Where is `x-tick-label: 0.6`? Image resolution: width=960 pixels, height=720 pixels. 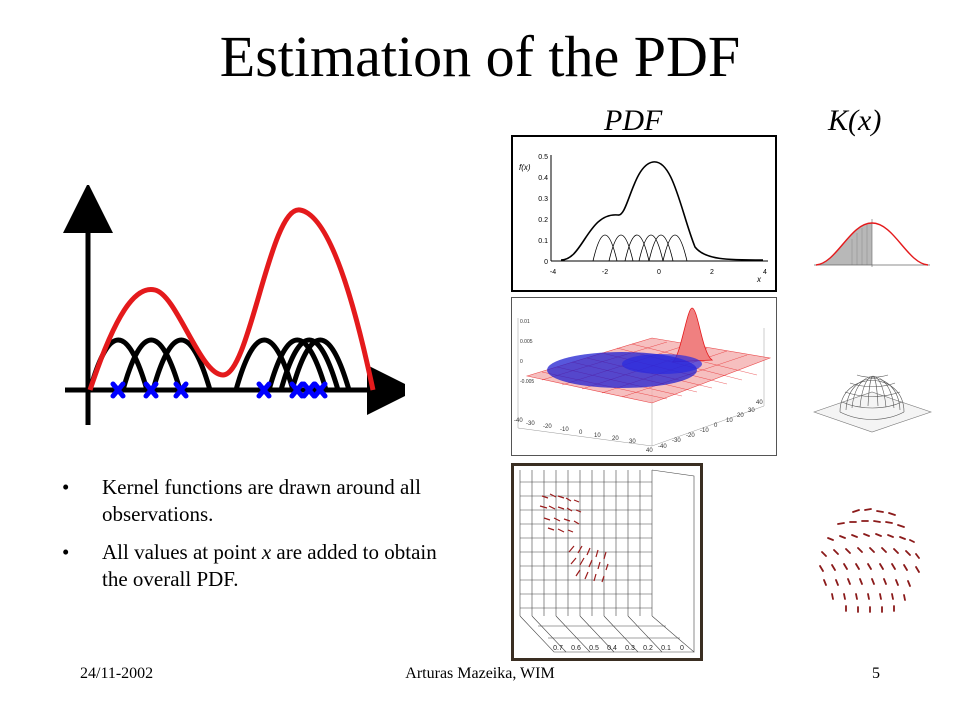
x-tick-label: 0.6 is located at coordinates (576, 648).